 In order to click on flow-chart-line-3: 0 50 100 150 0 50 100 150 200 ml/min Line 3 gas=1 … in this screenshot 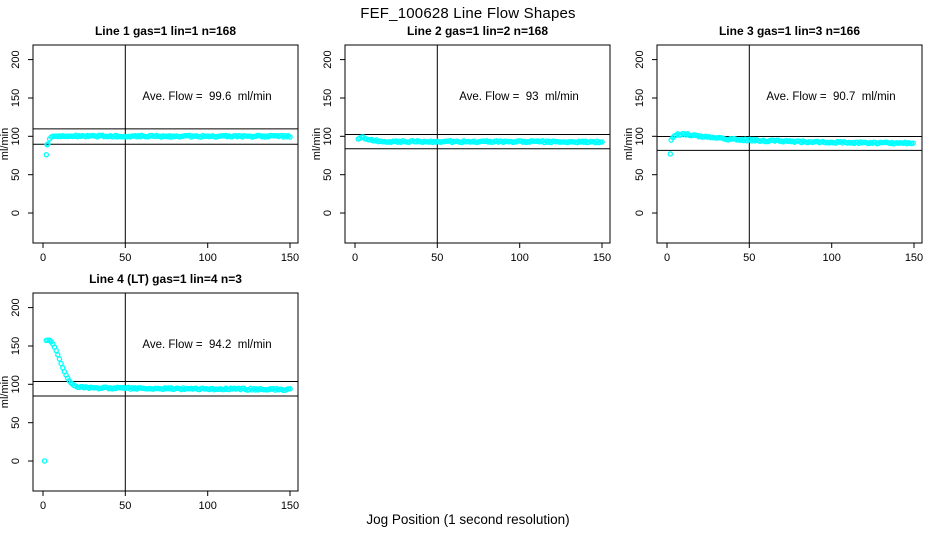, I will do `click(773, 144)`.